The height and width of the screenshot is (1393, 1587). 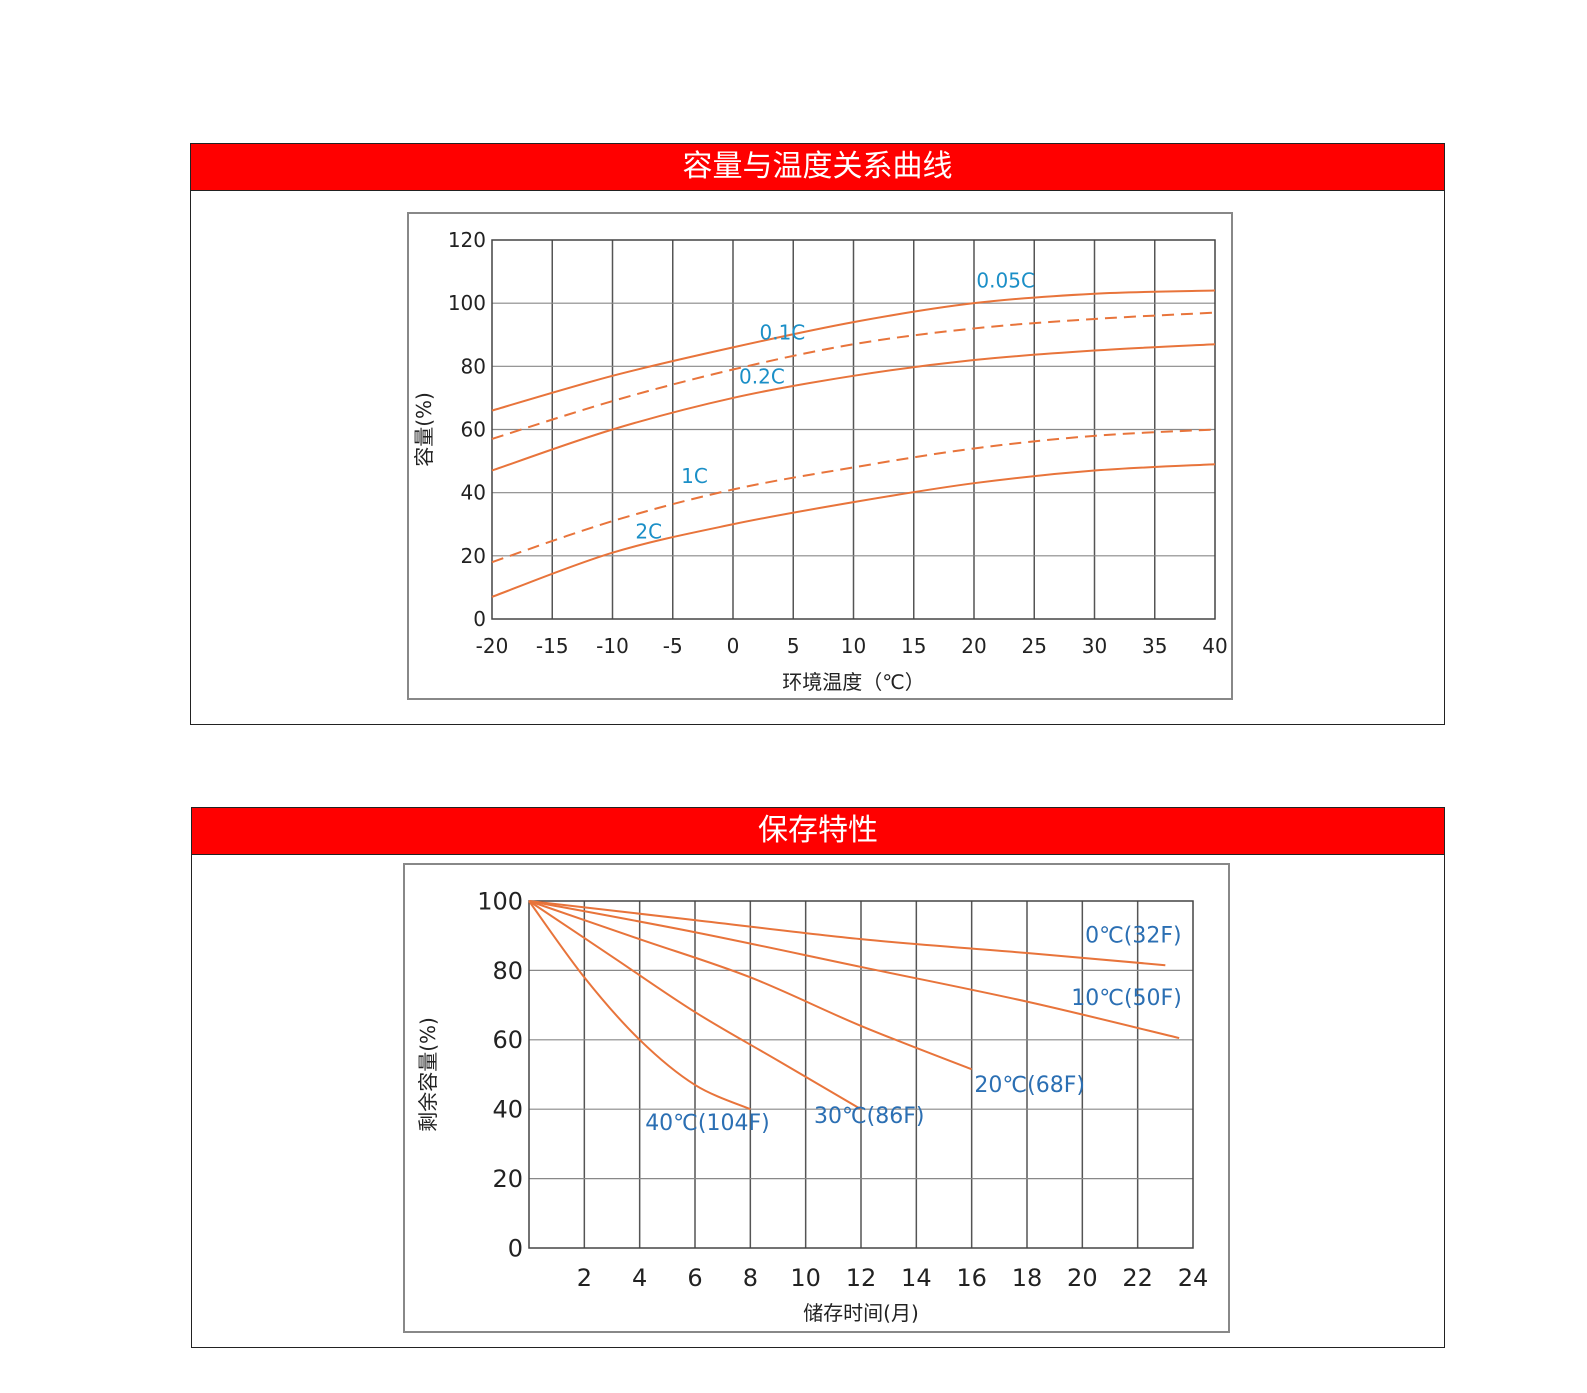 What do you see at coordinates (1005, 280) in the screenshot?
I see `series-label: 0.05C` at bounding box center [1005, 280].